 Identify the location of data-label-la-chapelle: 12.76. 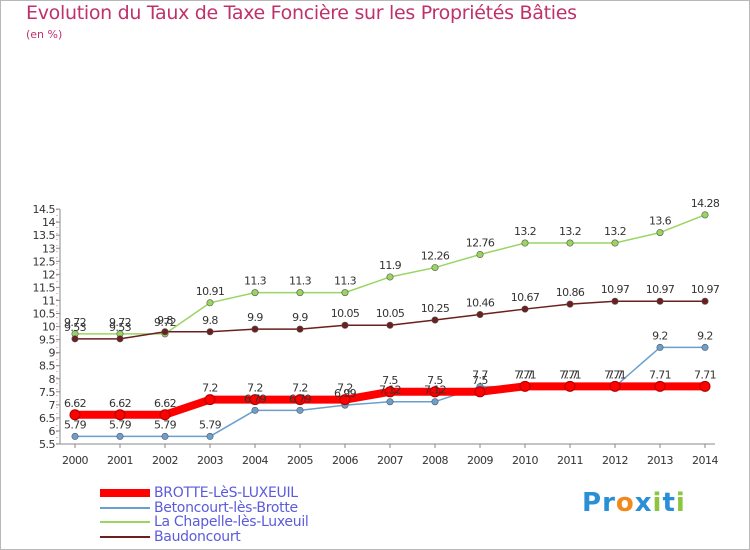
(480, 243).